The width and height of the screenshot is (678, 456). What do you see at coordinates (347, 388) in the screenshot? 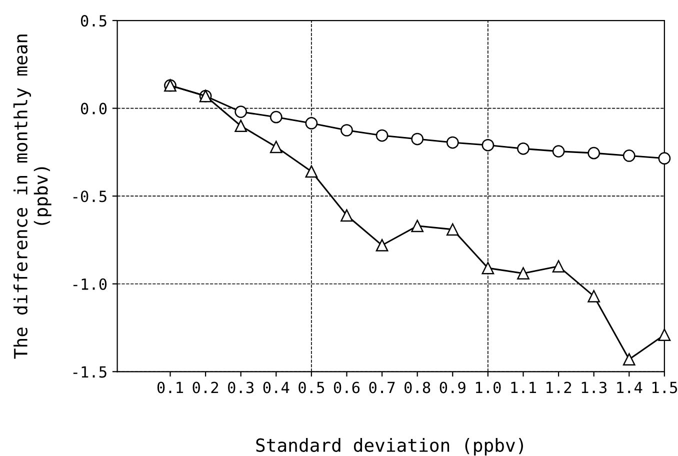
I see `x-tick-label: 0.6` at bounding box center [347, 388].